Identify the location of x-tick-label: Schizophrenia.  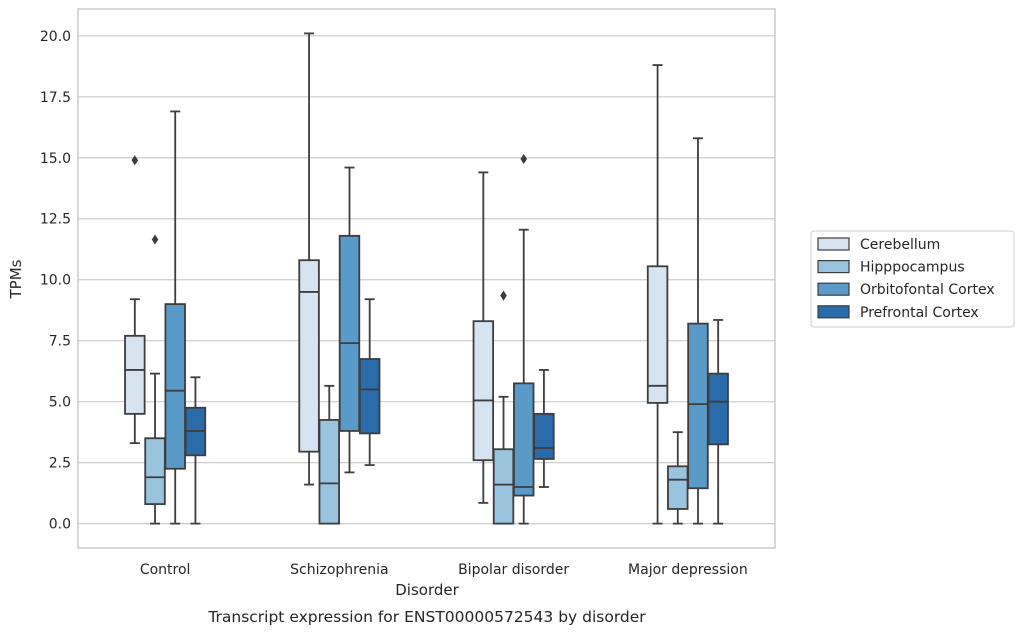
(339, 570).